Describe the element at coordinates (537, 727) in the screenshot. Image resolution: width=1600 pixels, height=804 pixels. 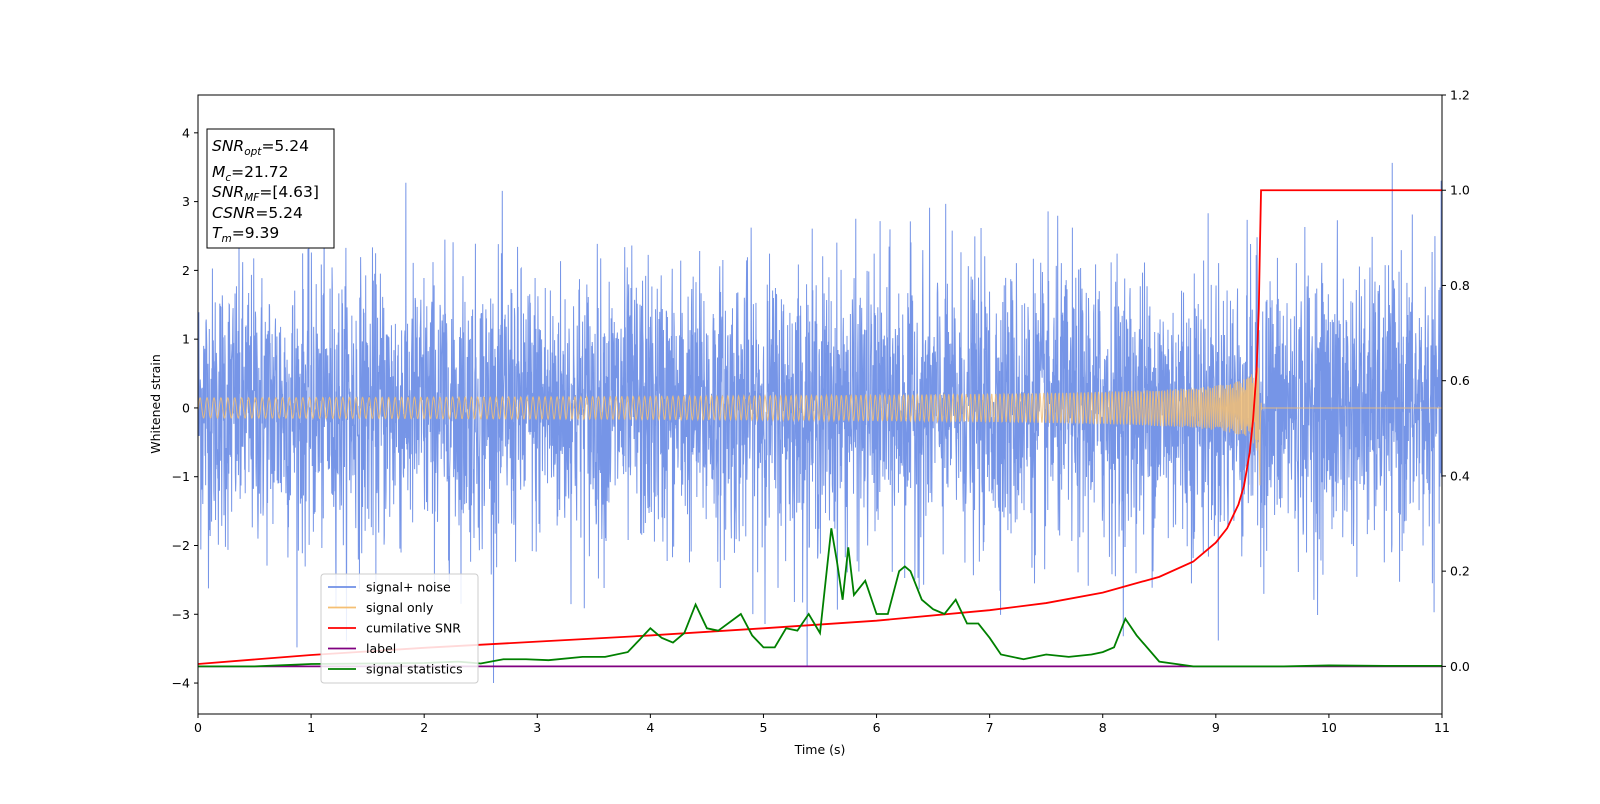
I see `x-tick-label: 3` at that location.